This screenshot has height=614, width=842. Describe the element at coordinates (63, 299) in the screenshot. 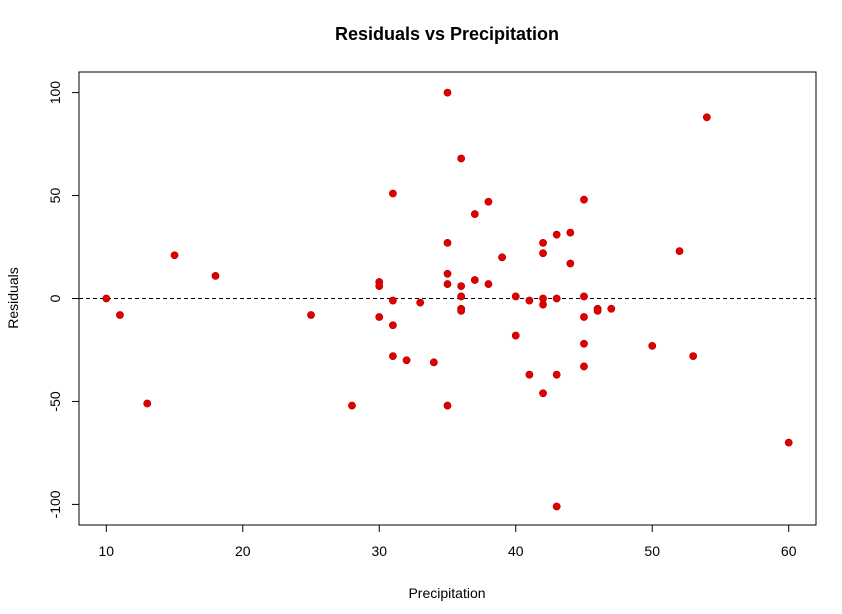

I see `y-axis: -100 -50 0 50 100` at that location.